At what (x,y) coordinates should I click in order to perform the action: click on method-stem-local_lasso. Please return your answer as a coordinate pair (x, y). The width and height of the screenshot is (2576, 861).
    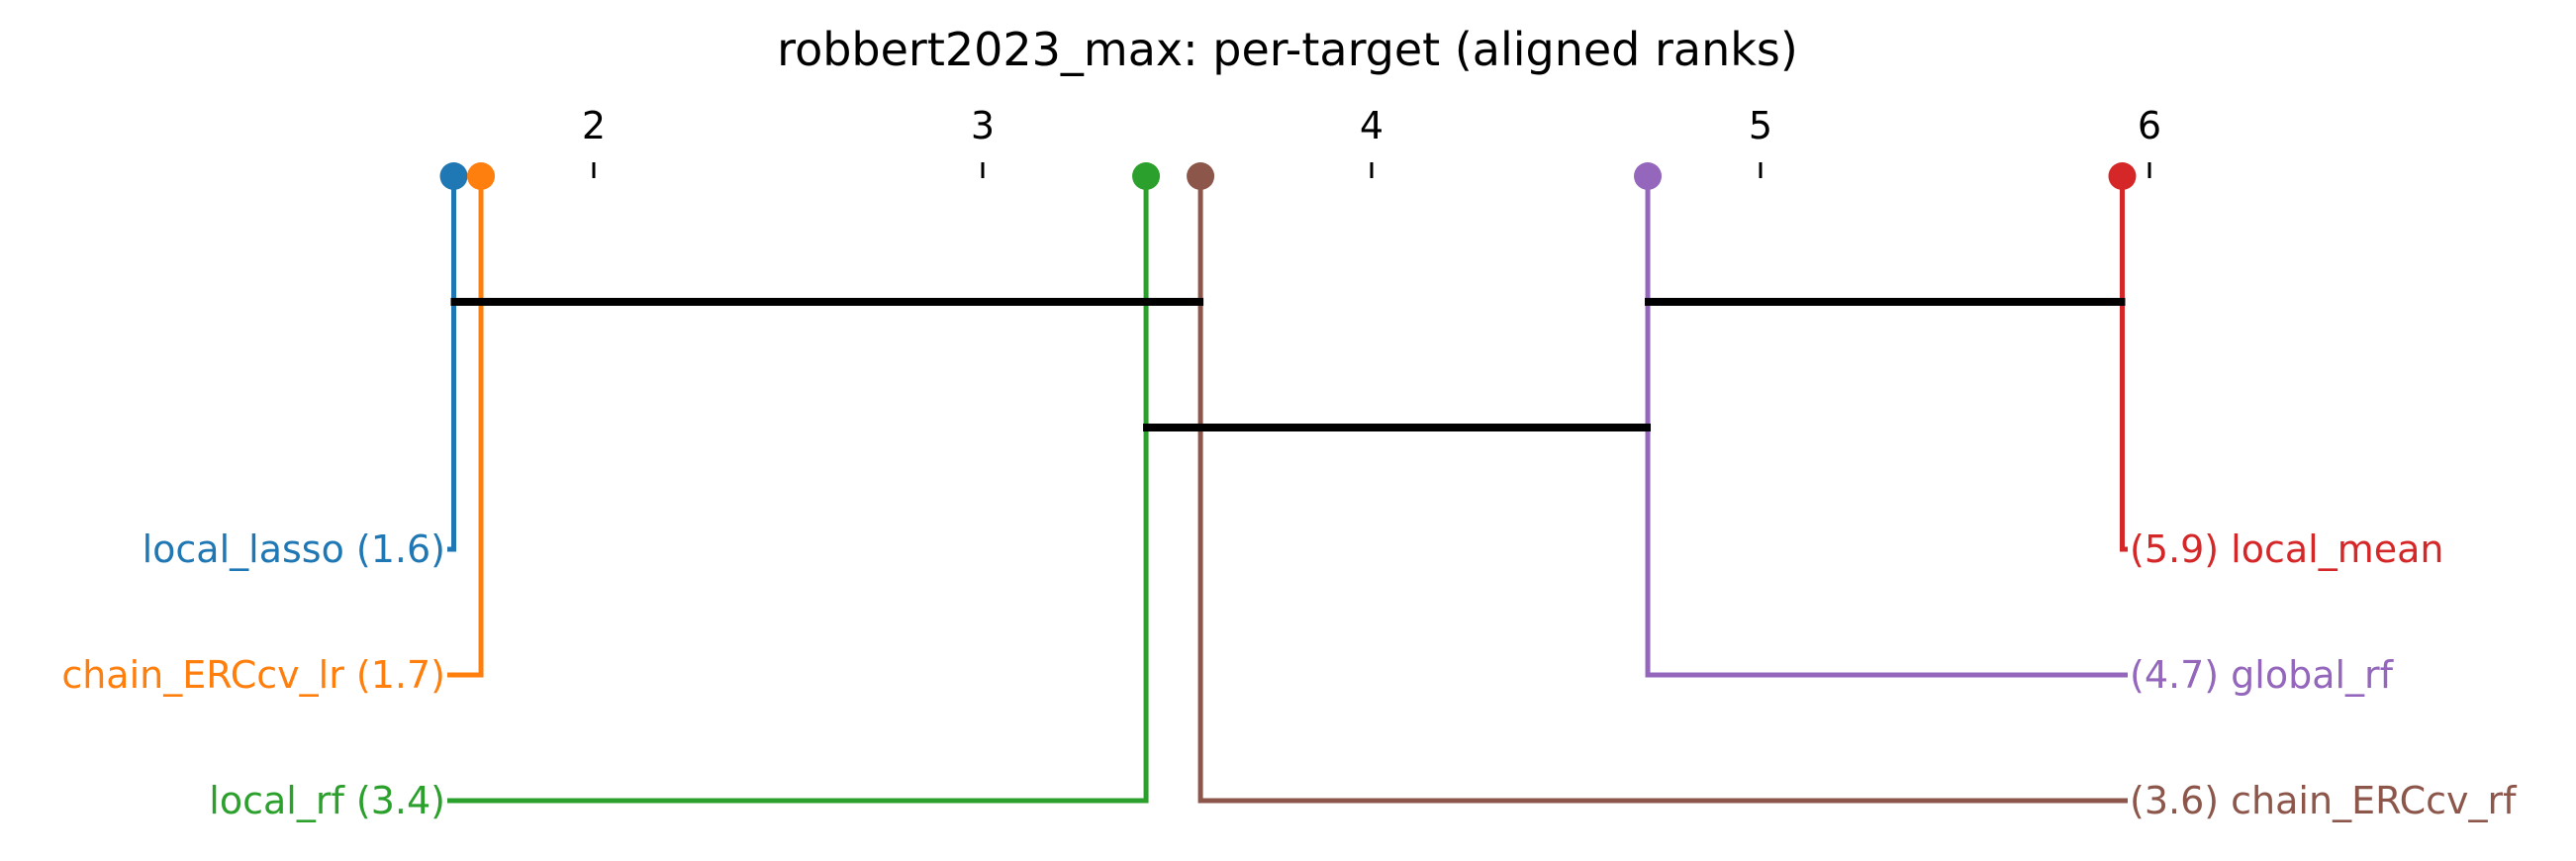
    Looking at the image, I should click on (452, 364).